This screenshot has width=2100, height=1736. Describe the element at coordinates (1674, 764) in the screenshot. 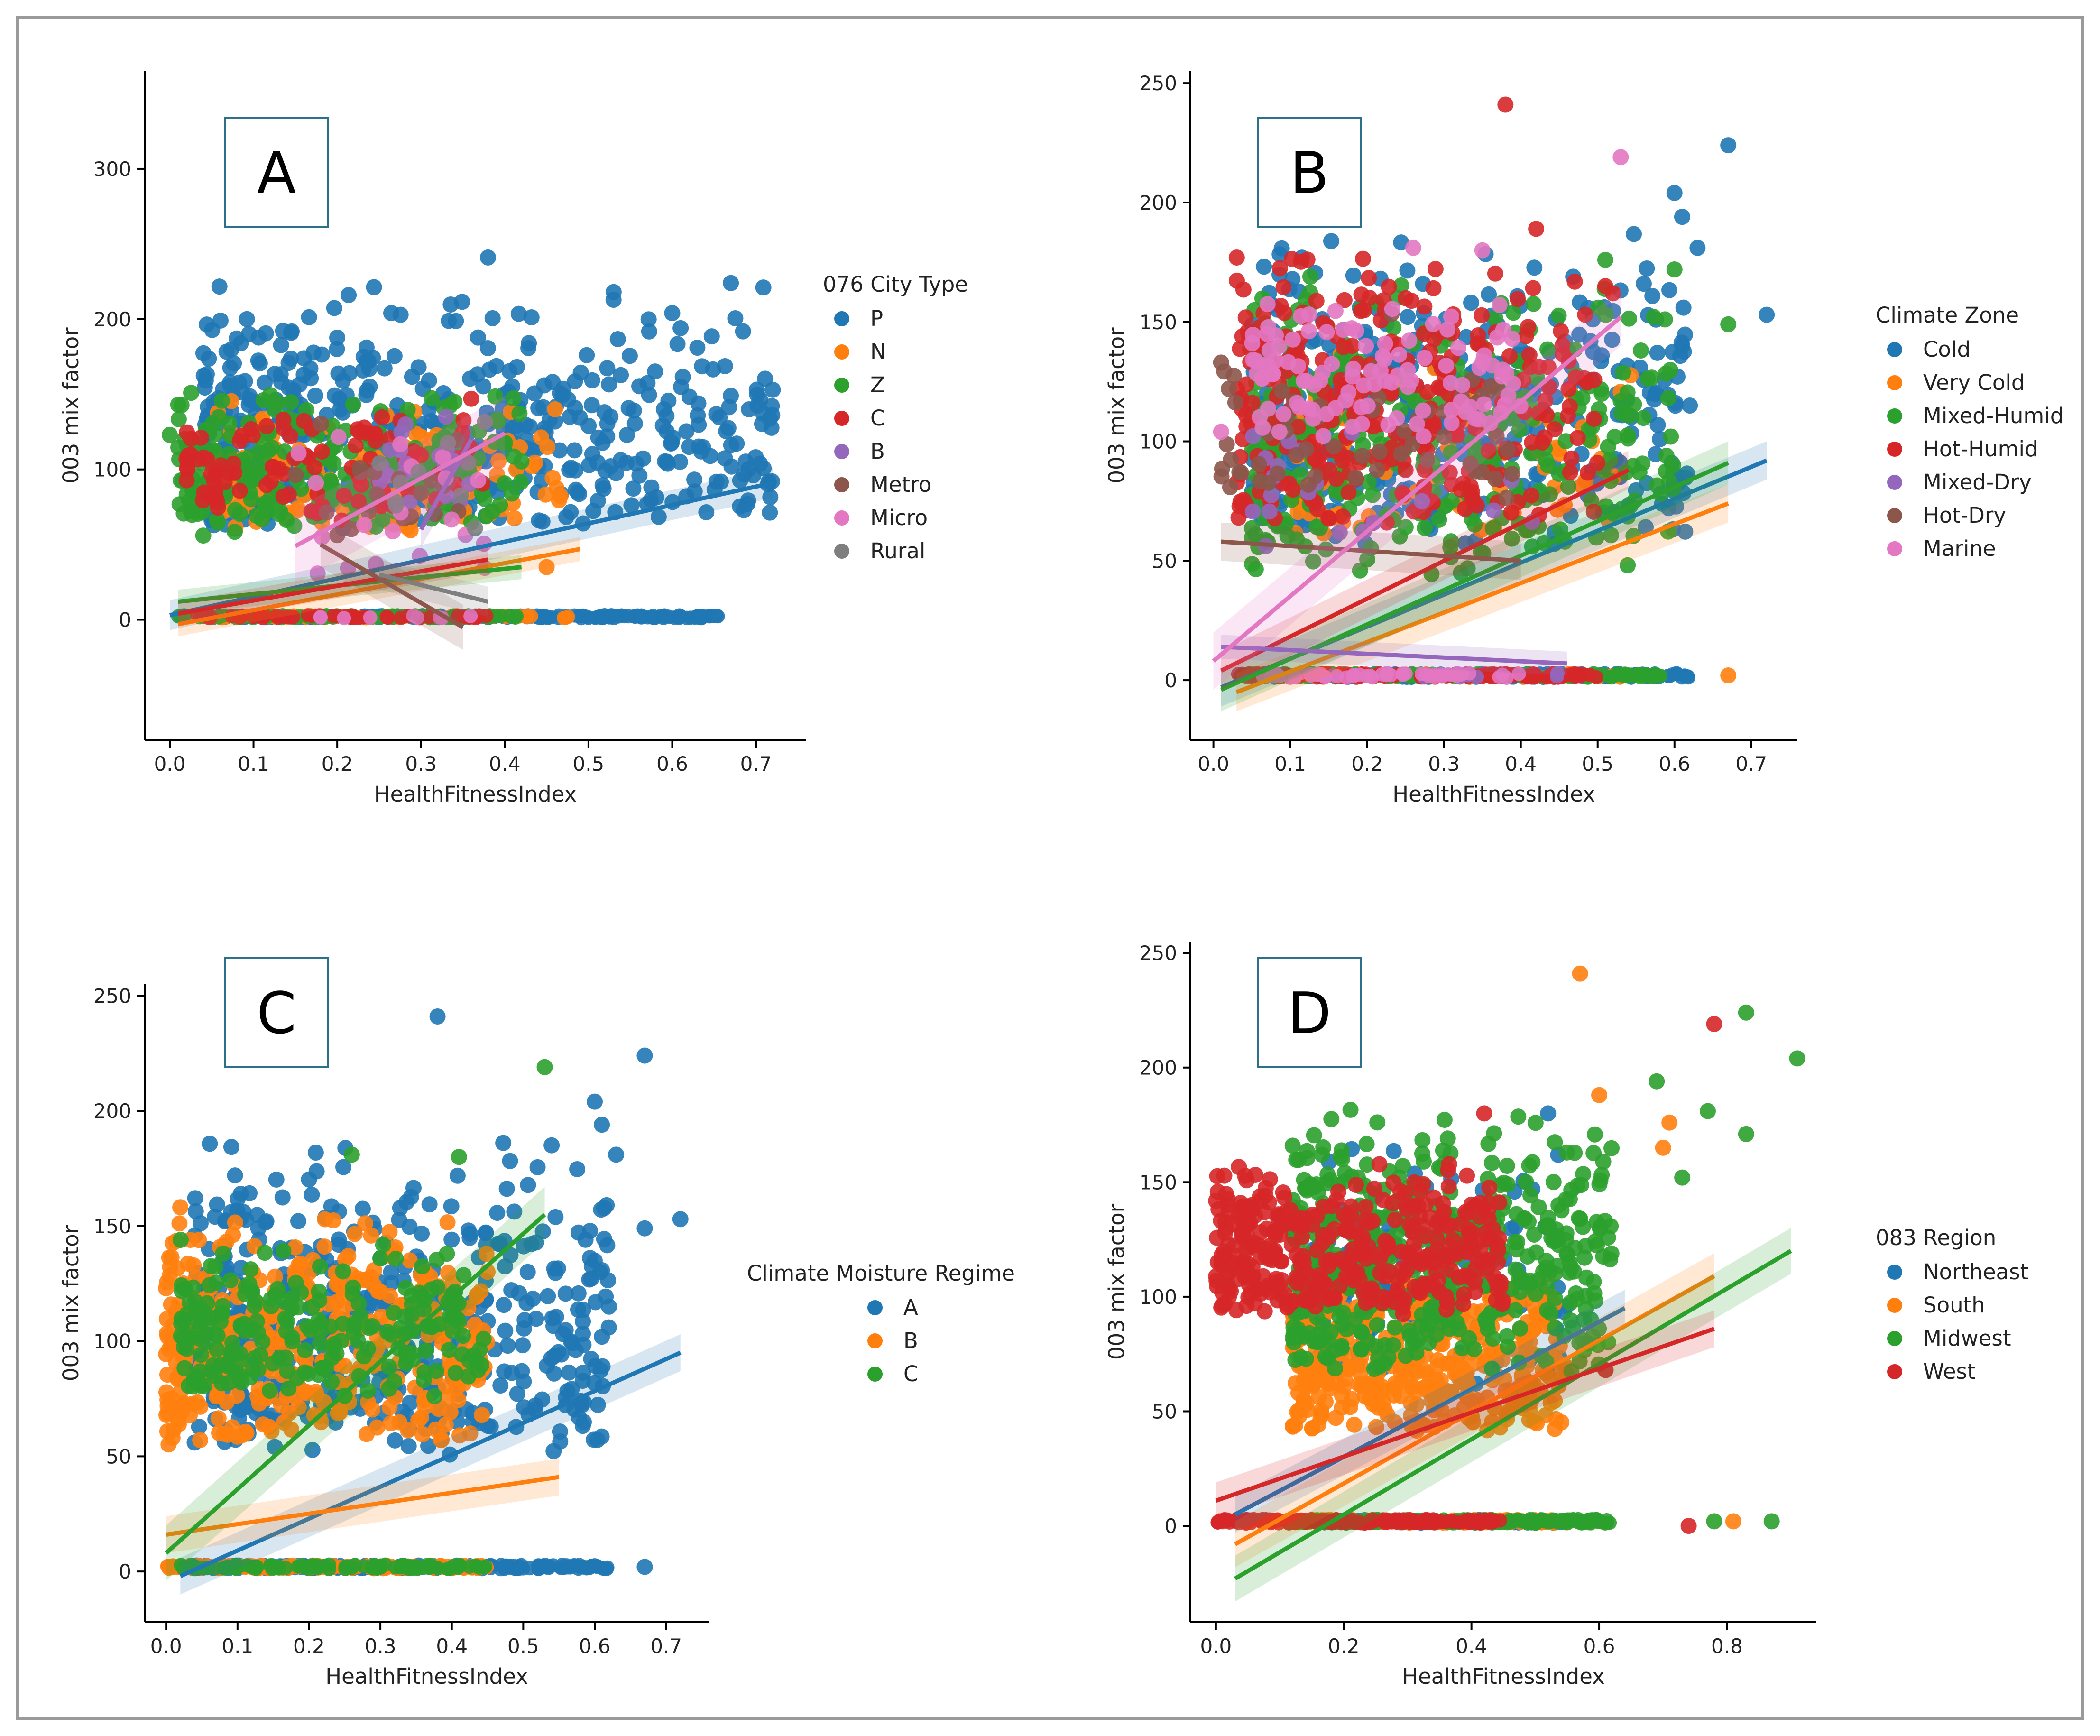

I see `x-tick-label: 0.6` at that location.